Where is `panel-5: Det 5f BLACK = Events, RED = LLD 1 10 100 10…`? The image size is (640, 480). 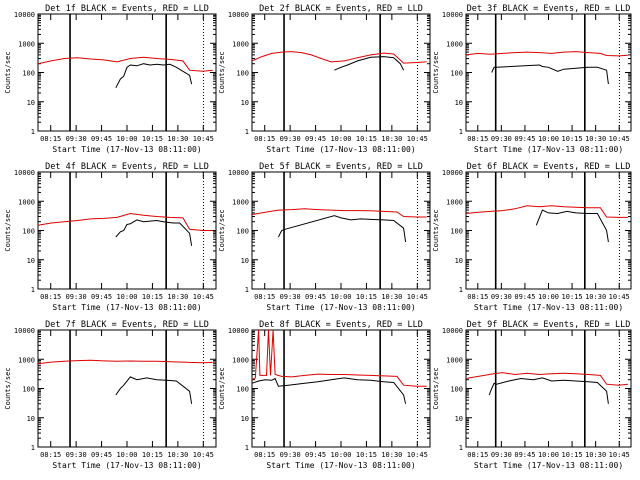 panel-5: Det 5f BLACK = Events, RED = LLD 1 10 100 10… is located at coordinates (324, 237).